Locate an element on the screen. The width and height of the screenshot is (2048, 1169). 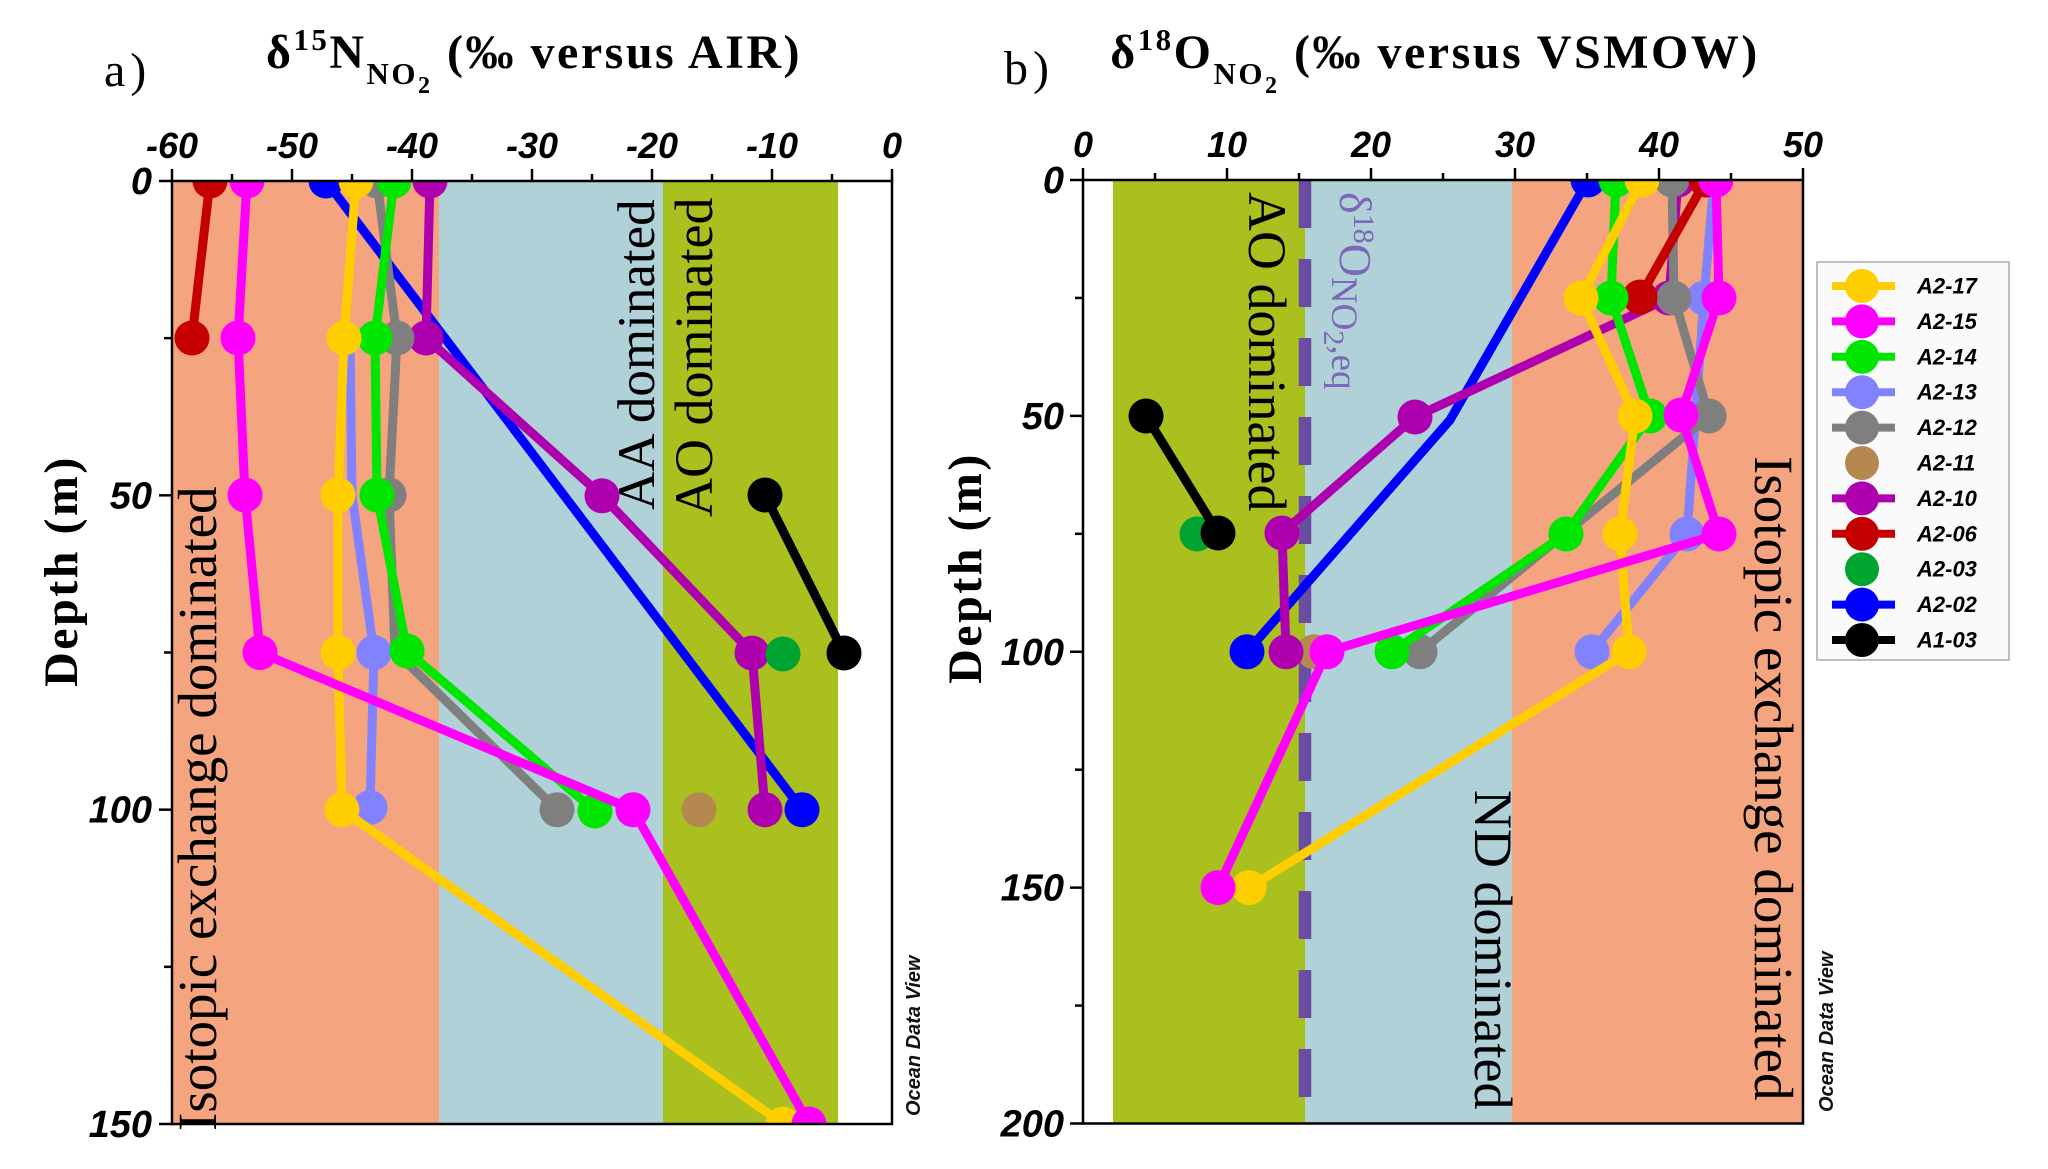
svg-text: ND dominated is located at coordinates (1493, 949).